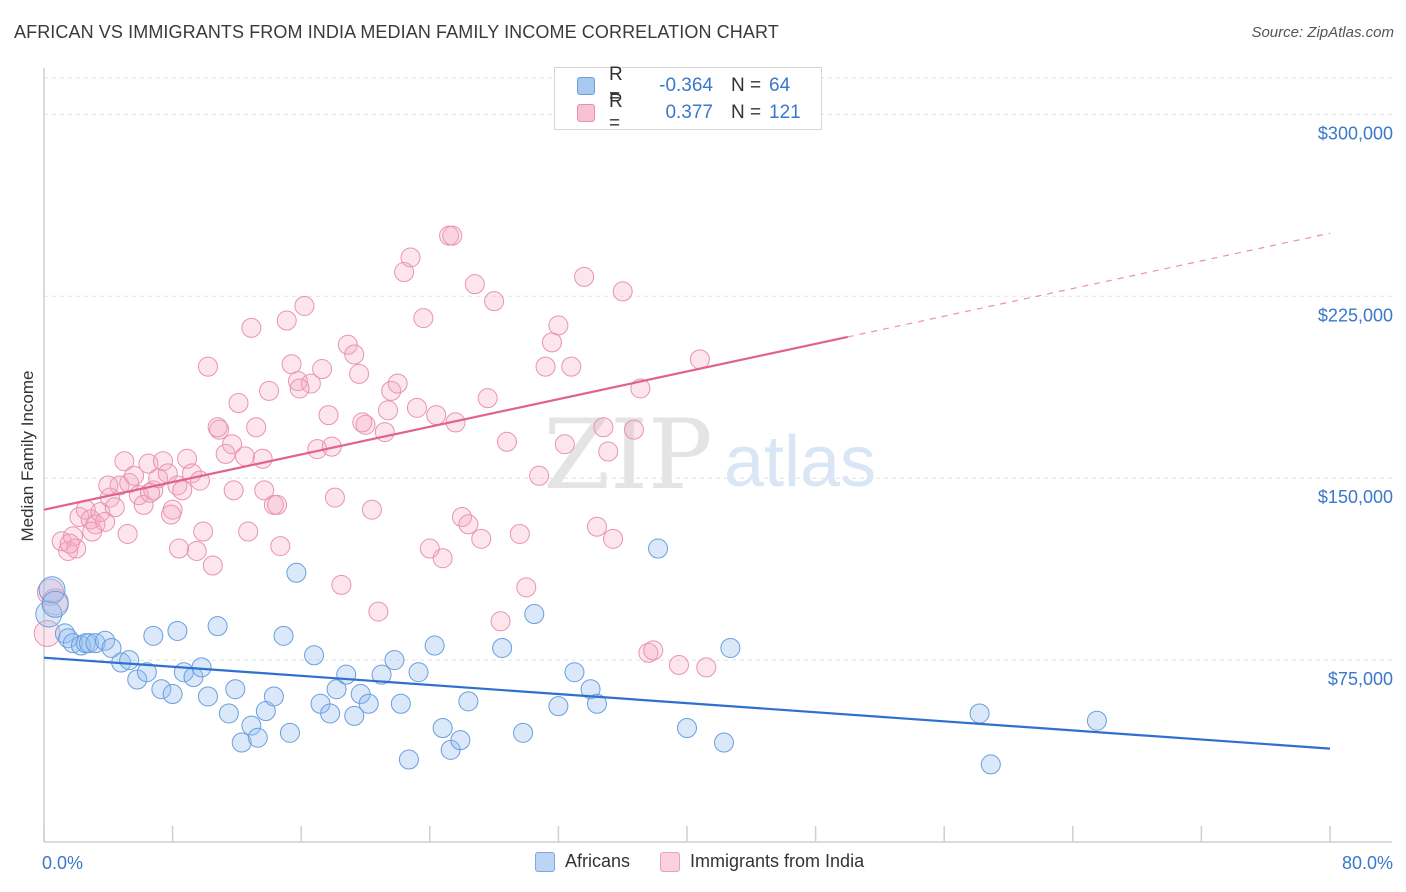 The width and height of the screenshot is (1406, 892). I want to click on legend-row-africans: R = -0.364 N = 64, so click(683, 85).